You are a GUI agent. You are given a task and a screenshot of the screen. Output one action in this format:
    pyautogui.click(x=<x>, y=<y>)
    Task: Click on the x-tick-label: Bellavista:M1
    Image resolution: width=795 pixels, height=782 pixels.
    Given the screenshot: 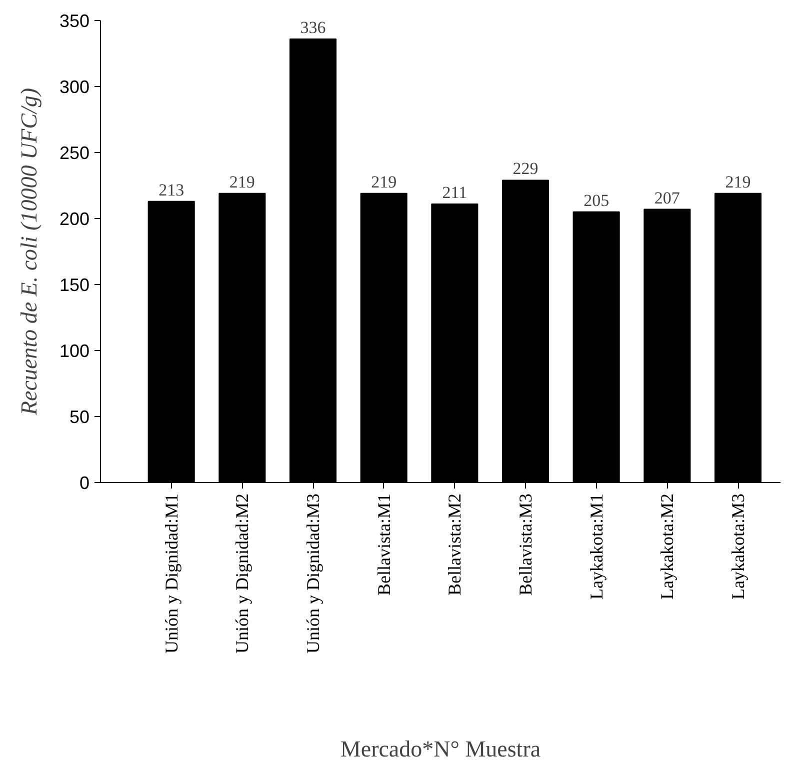 What is the action you would take?
    pyautogui.click(x=384, y=544)
    